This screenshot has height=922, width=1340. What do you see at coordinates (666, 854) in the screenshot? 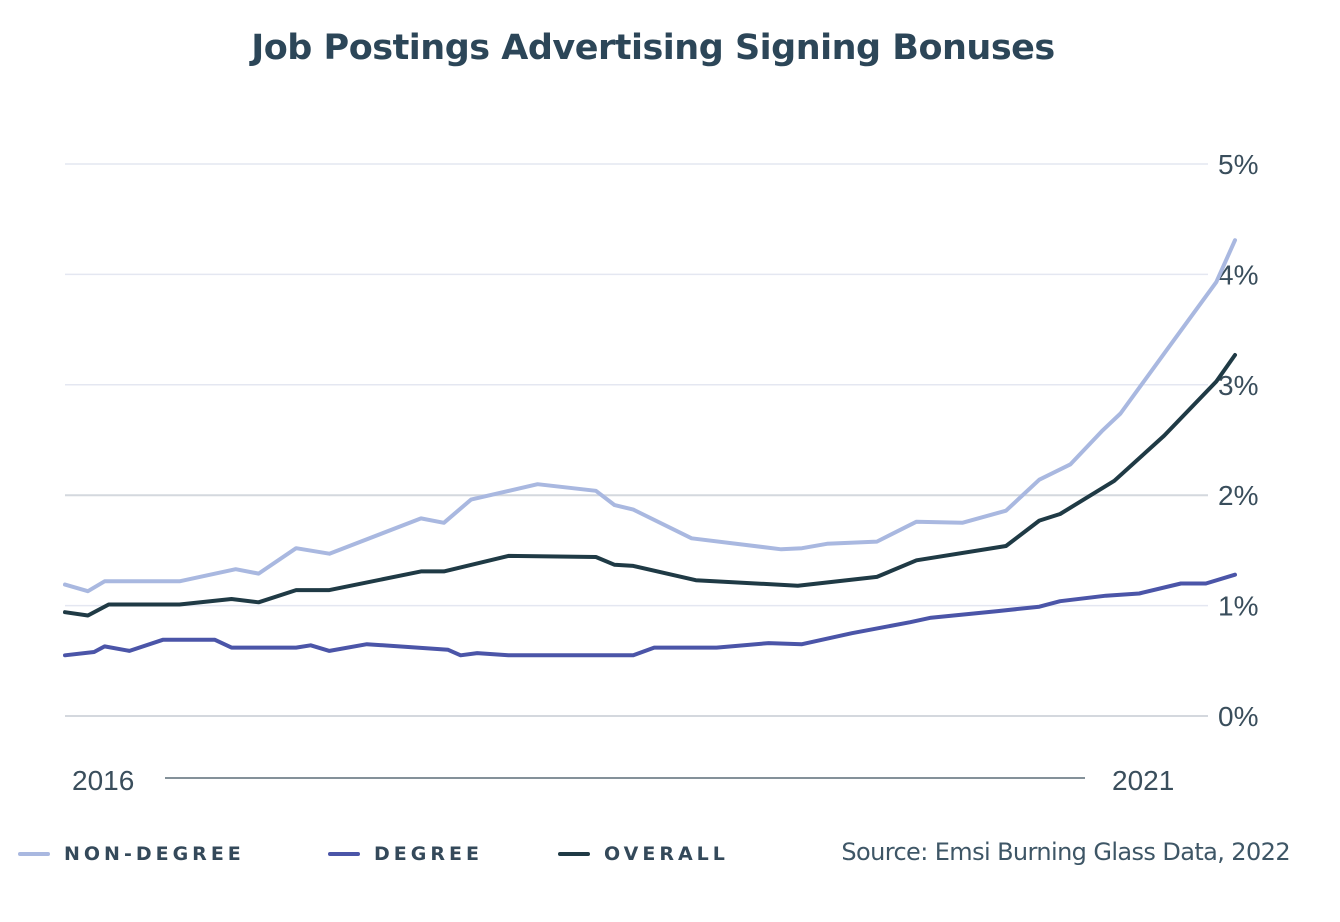
I see `legend-label: OVERALL` at bounding box center [666, 854].